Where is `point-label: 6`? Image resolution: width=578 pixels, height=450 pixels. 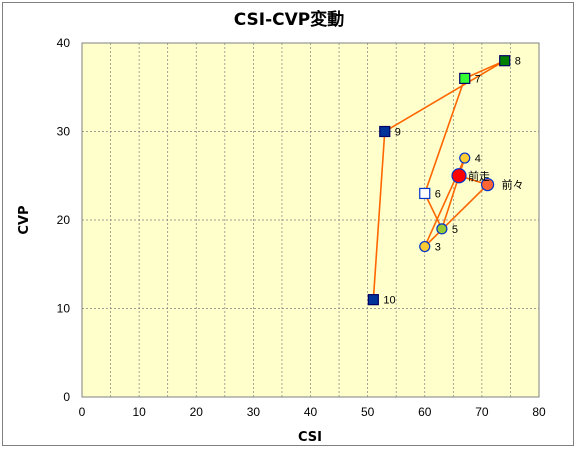
point-label: 6 is located at coordinates (438, 194).